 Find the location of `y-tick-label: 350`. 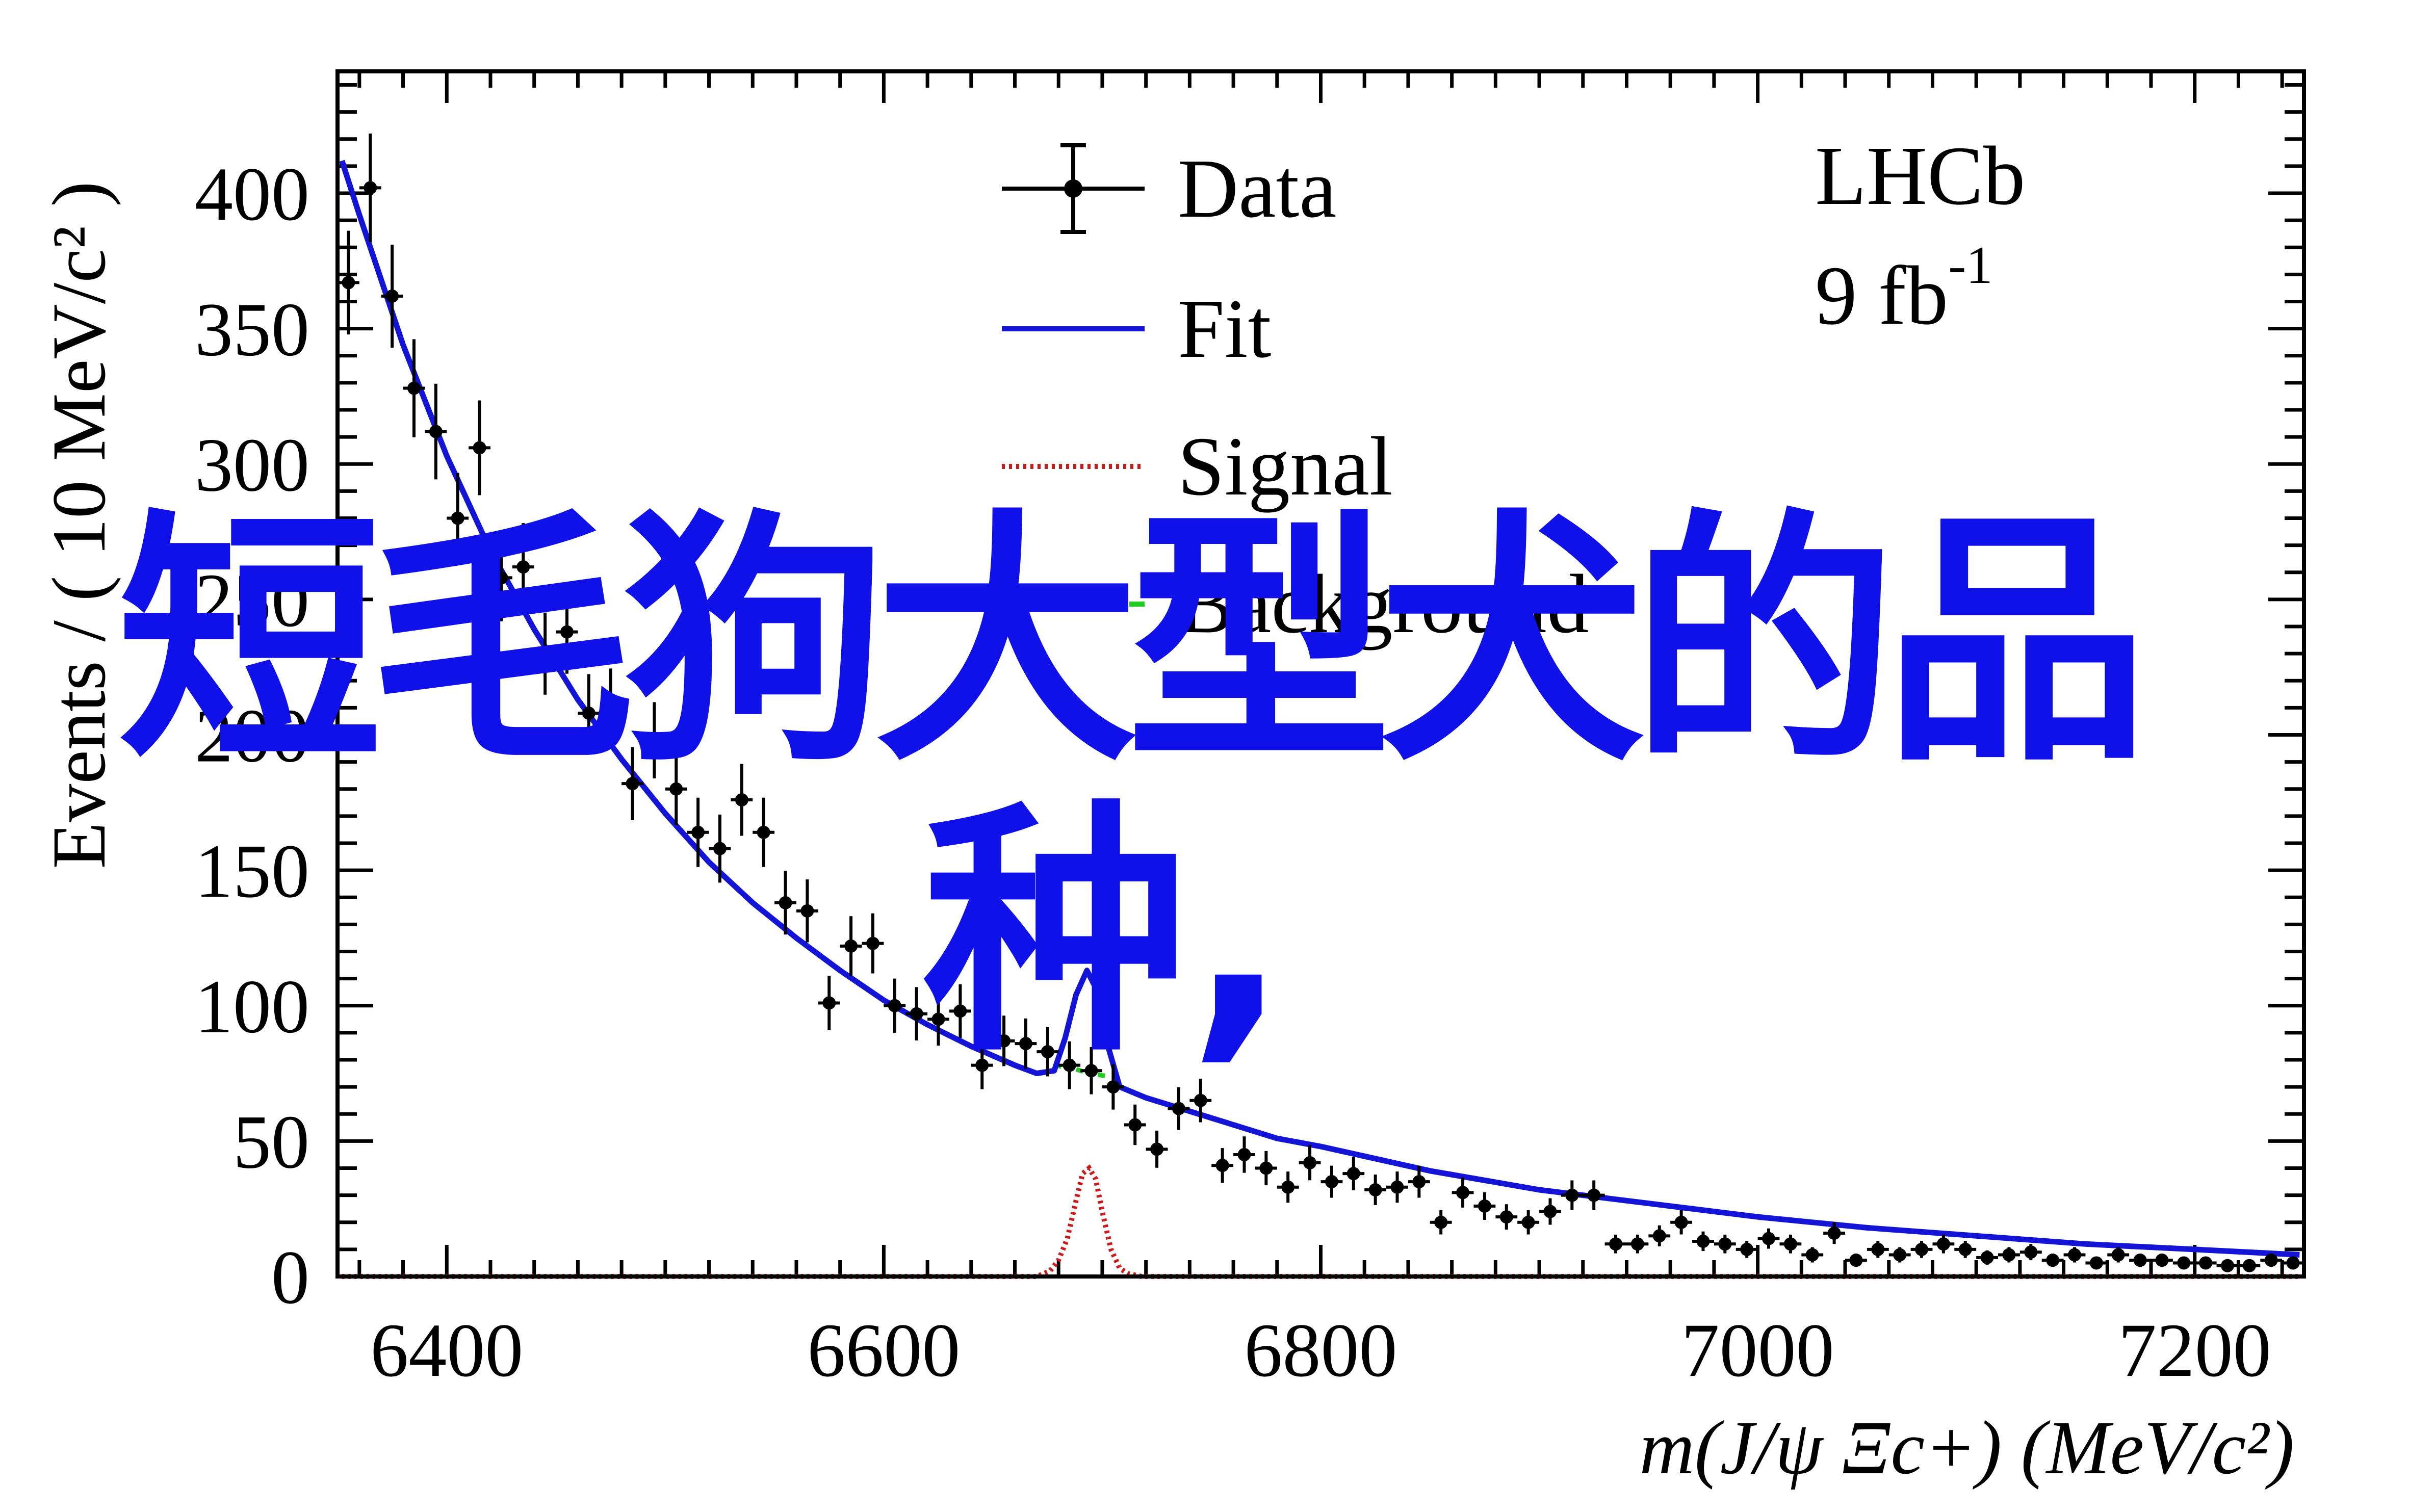

y-tick-label: 350 is located at coordinates (252, 330).